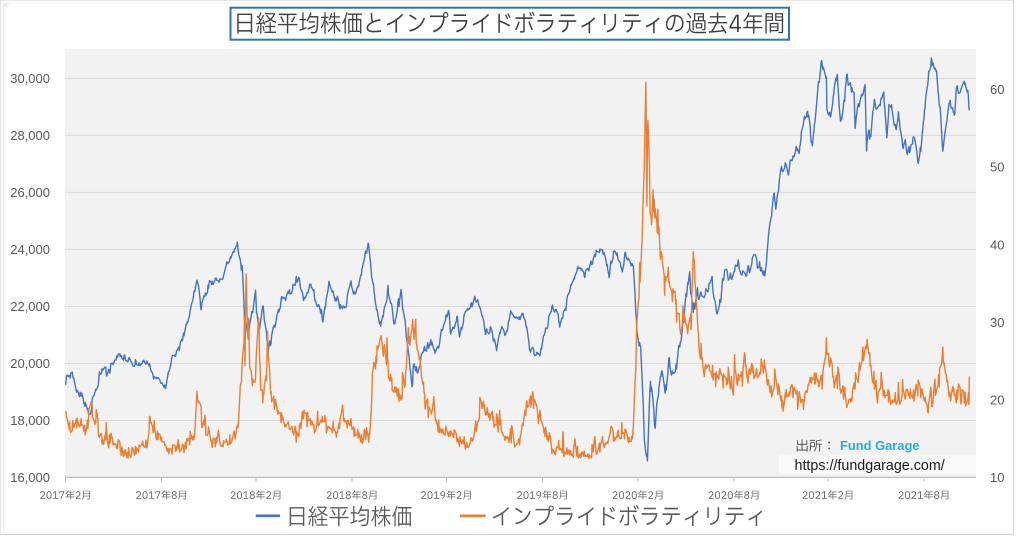 This screenshot has height=541, width=1016. What do you see at coordinates (997, 167) in the screenshot?
I see `svg-text: 50` at bounding box center [997, 167].